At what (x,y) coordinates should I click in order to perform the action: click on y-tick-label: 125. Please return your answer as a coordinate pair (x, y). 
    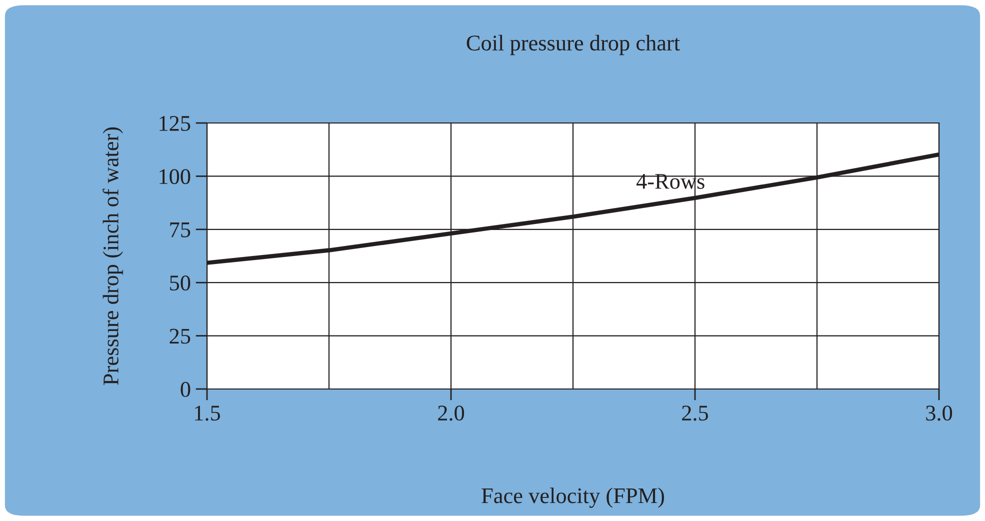
    Looking at the image, I should click on (175, 123).